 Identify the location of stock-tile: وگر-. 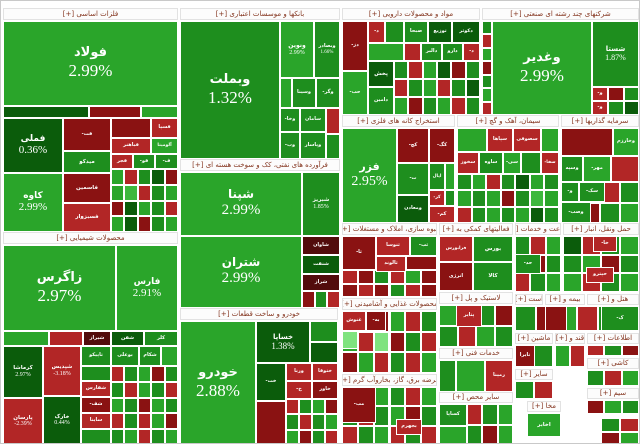
(328, 93).